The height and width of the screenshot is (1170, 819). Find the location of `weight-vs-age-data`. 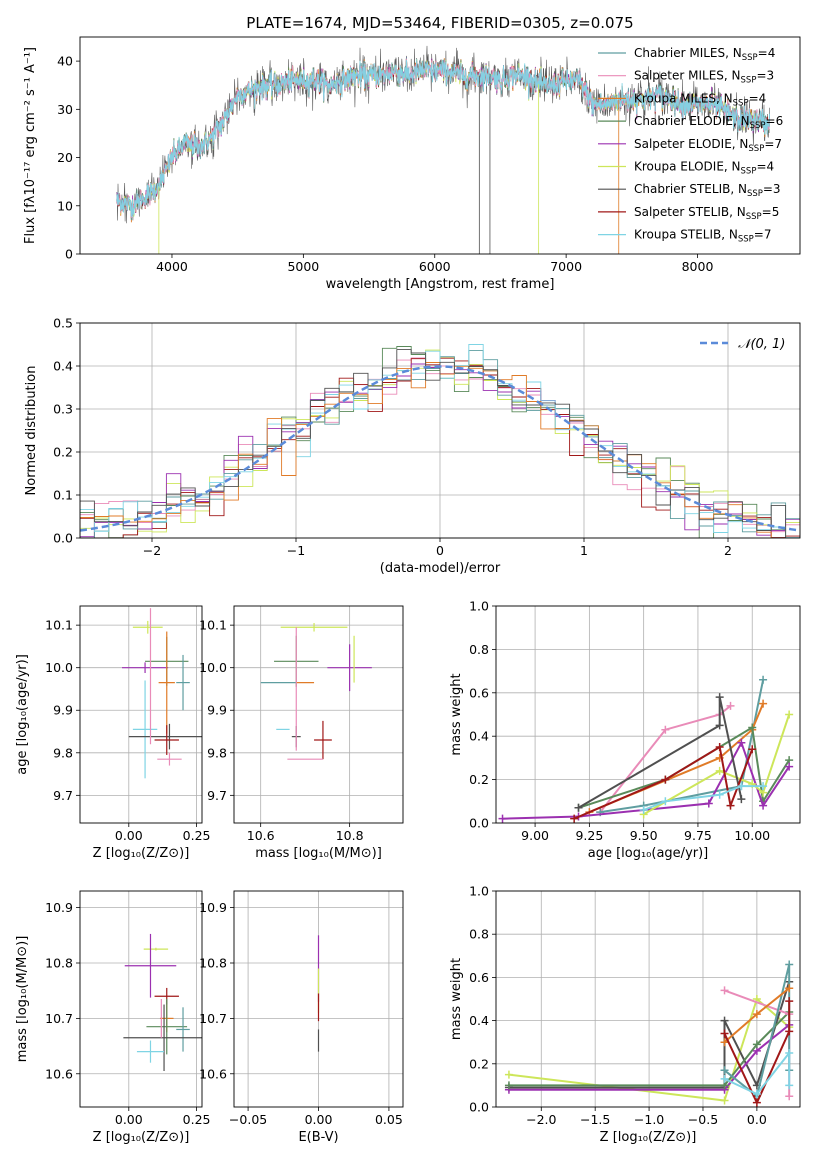

weight-vs-age-data is located at coordinates (646, 749).